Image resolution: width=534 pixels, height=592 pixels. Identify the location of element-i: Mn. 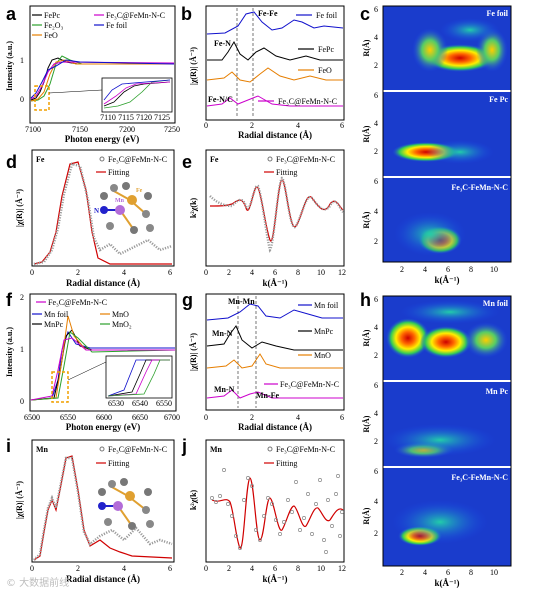
(42, 449).